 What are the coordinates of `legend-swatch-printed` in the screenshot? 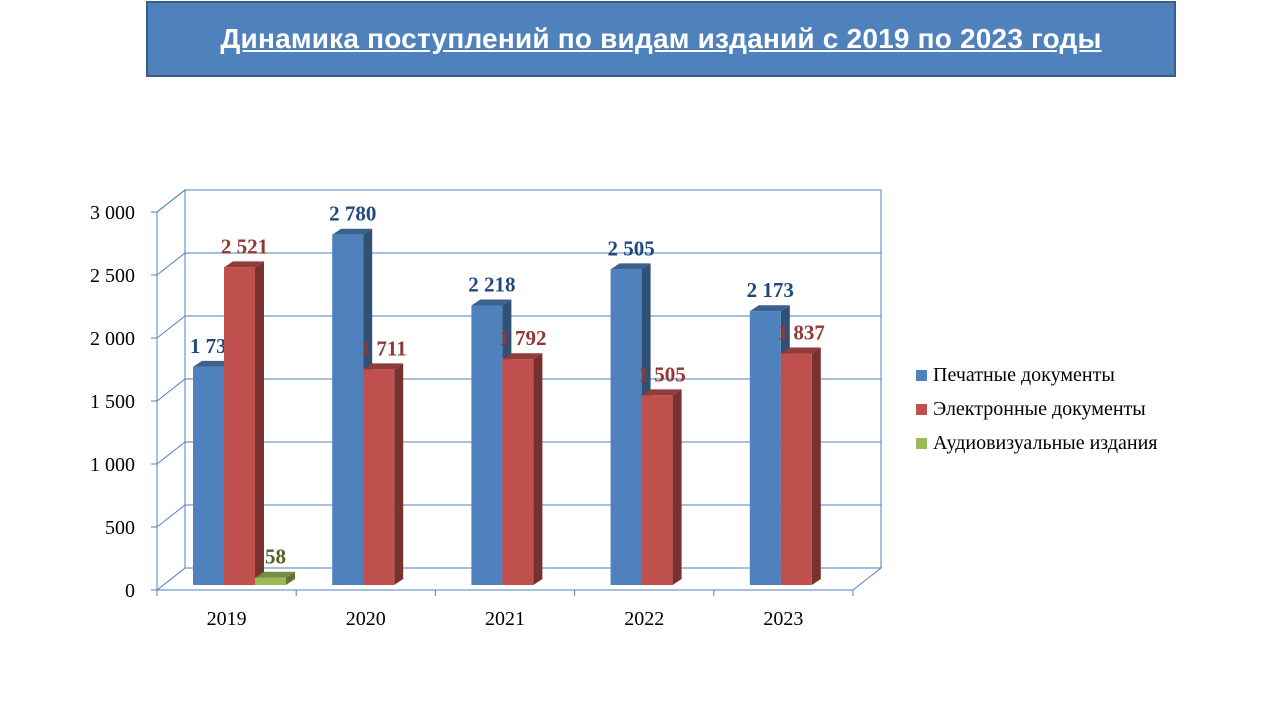 It's located at (921, 375).